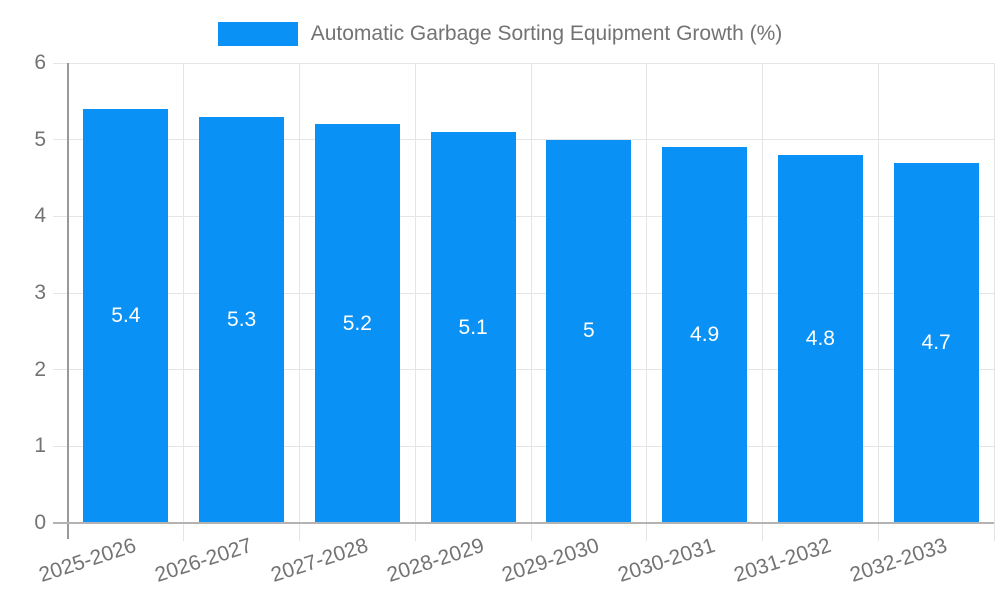  What do you see at coordinates (40, 216) in the screenshot?
I see `y-axis-tick-label: 4` at bounding box center [40, 216].